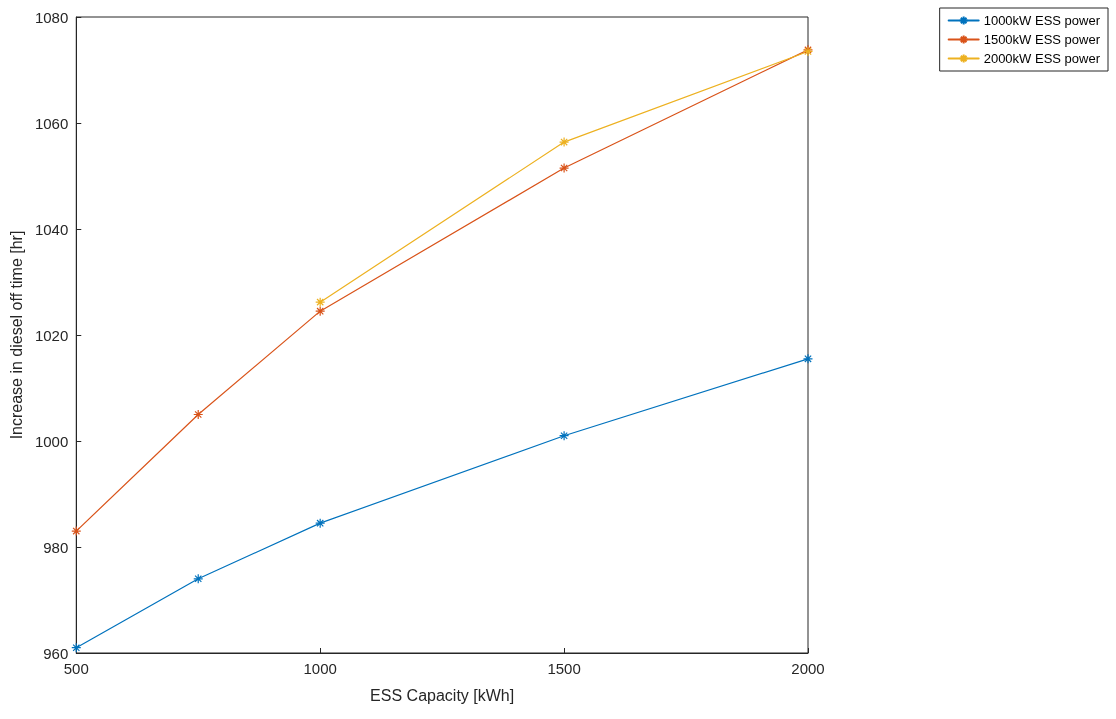 This screenshot has height=719, width=1116. I want to click on x-tick-label: 2000, so click(808, 668).